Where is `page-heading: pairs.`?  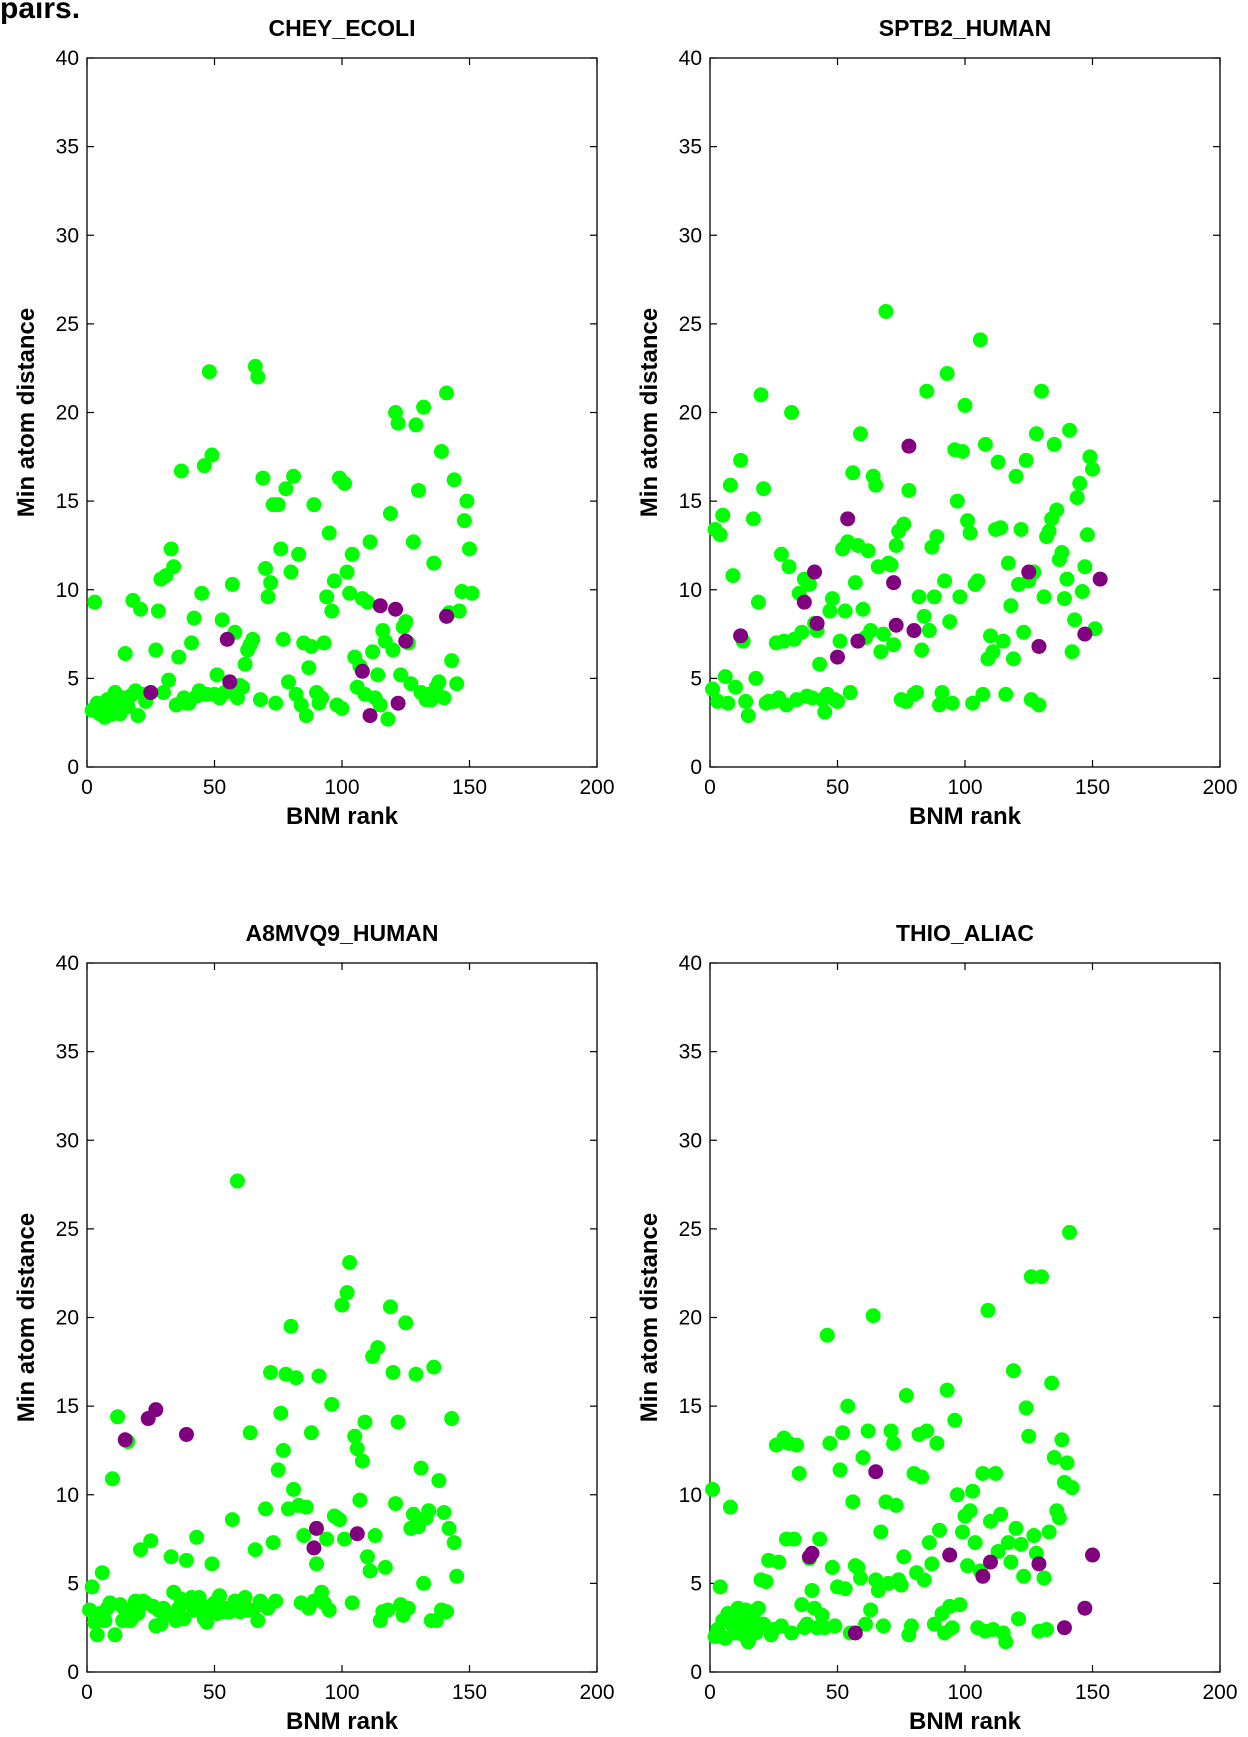 page-heading: pairs. is located at coordinates (40, 12).